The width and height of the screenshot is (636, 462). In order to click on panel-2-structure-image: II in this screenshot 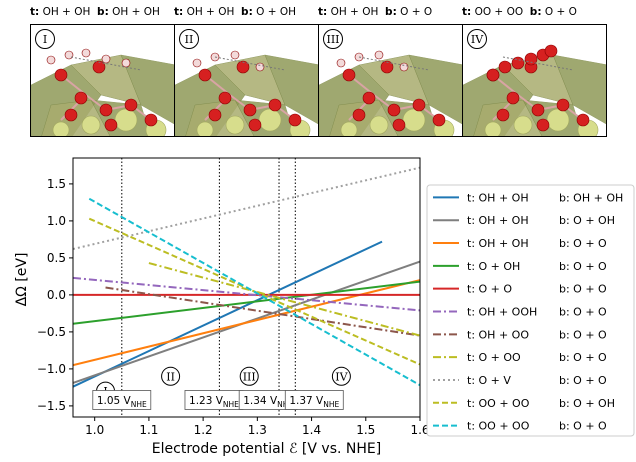, I will do `click(246, 80)`.